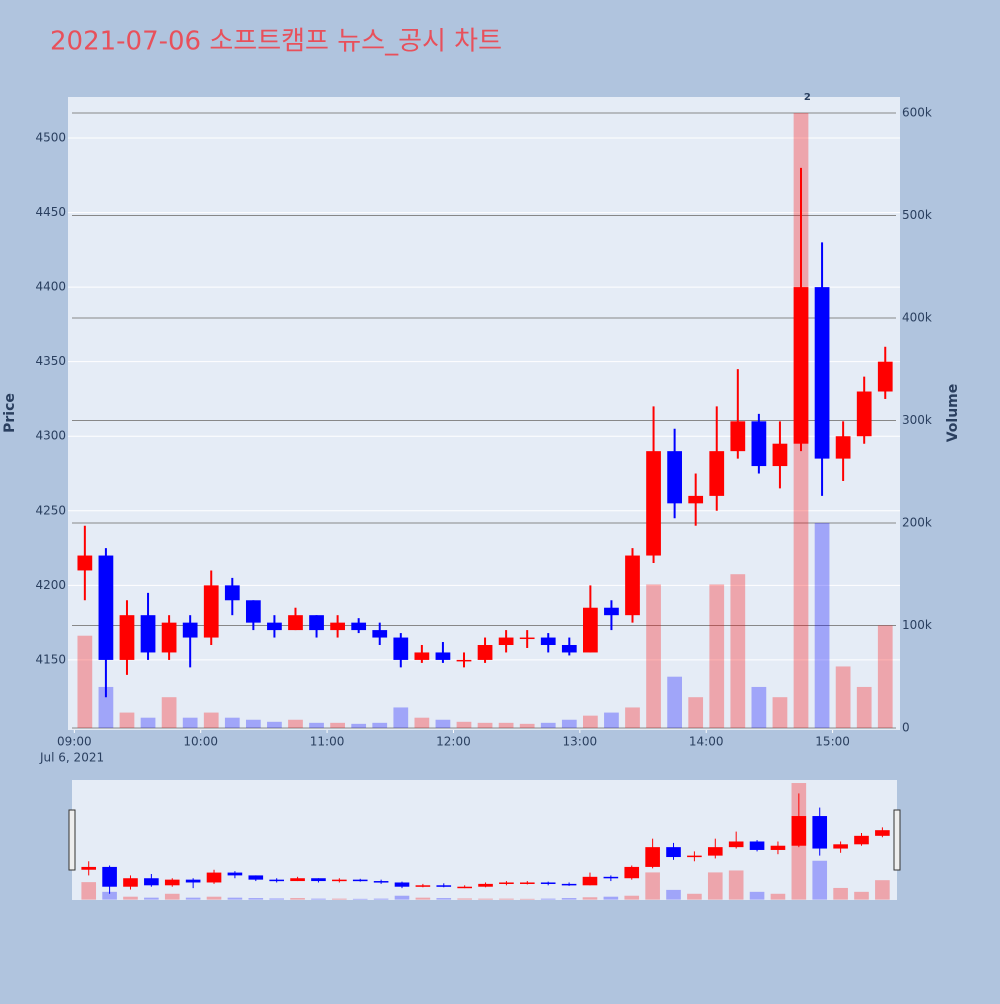  I want to click on y-tick-label: 4300, so click(50, 436).